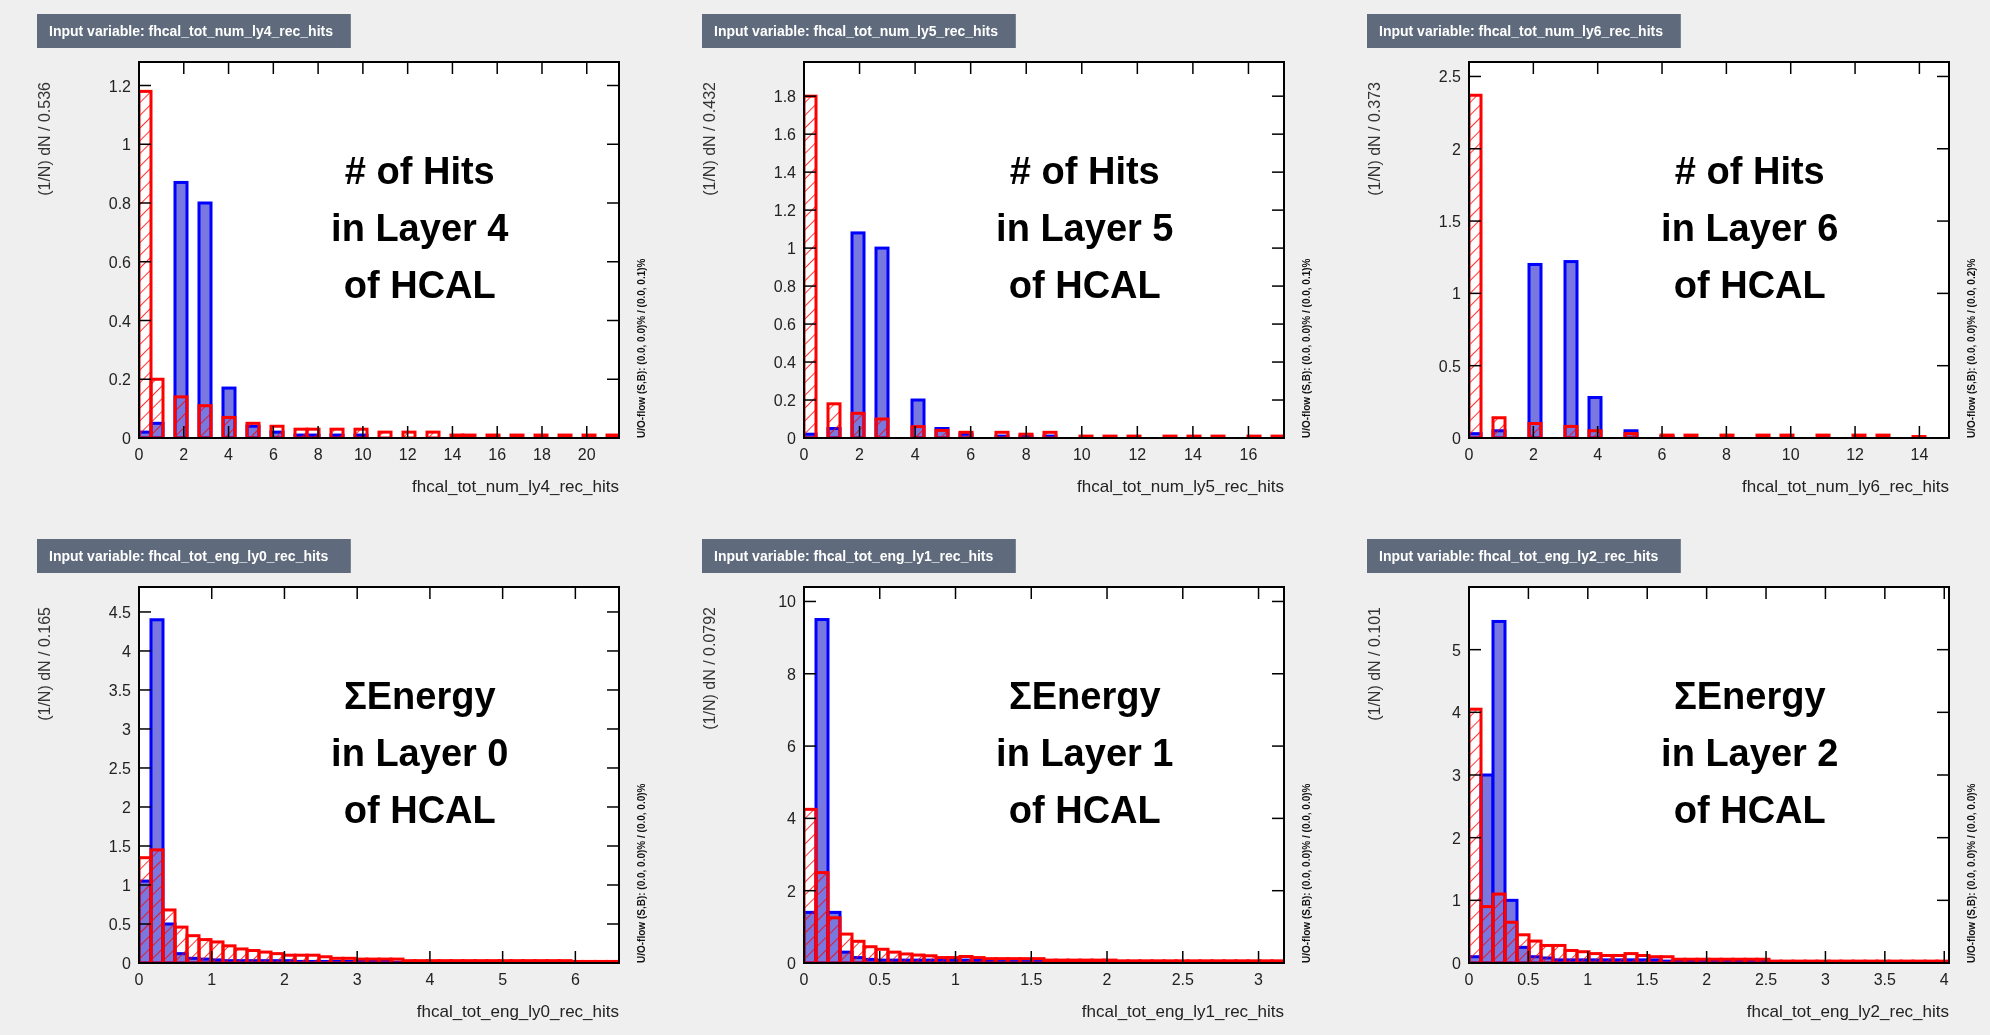 The height and width of the screenshot is (1035, 1990). What do you see at coordinates (517, 1011) in the screenshot?
I see `x-axis-title: fhcal_tot_eng_ly0_rec_hits` at bounding box center [517, 1011].